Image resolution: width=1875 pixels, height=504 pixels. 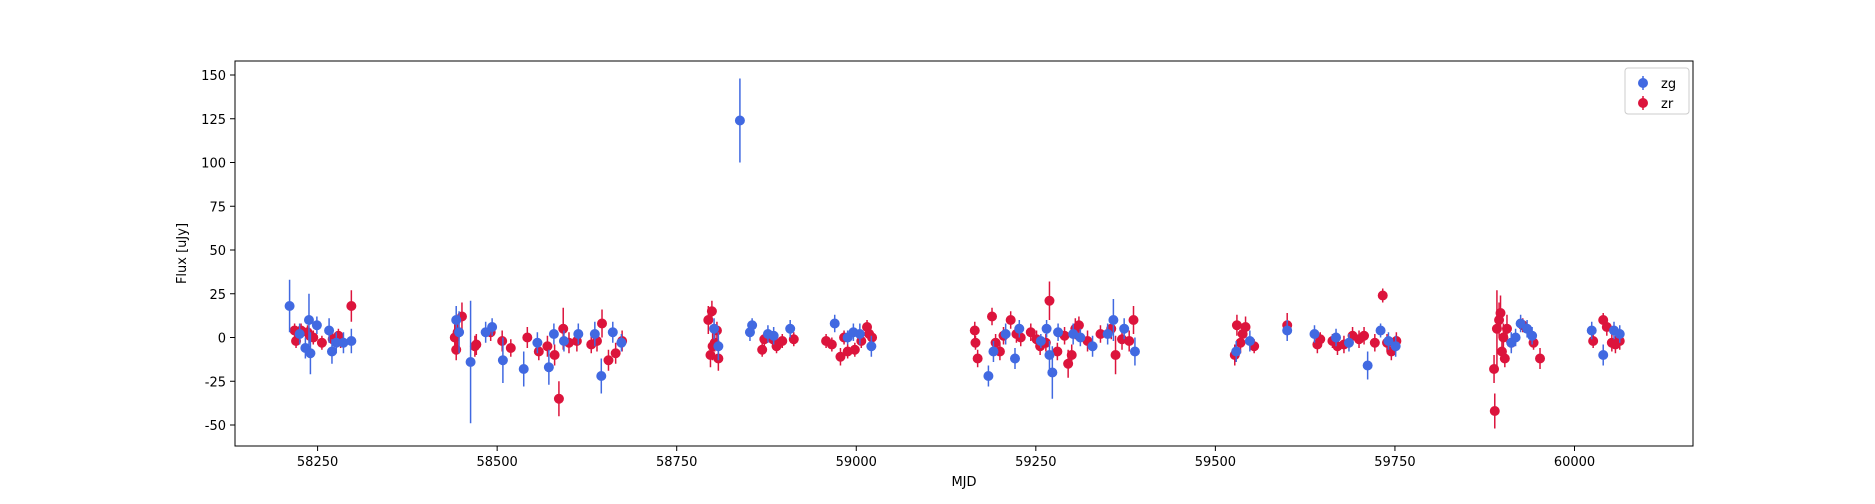 I want to click on x-tick-label: 59500, so click(x=1215, y=462).